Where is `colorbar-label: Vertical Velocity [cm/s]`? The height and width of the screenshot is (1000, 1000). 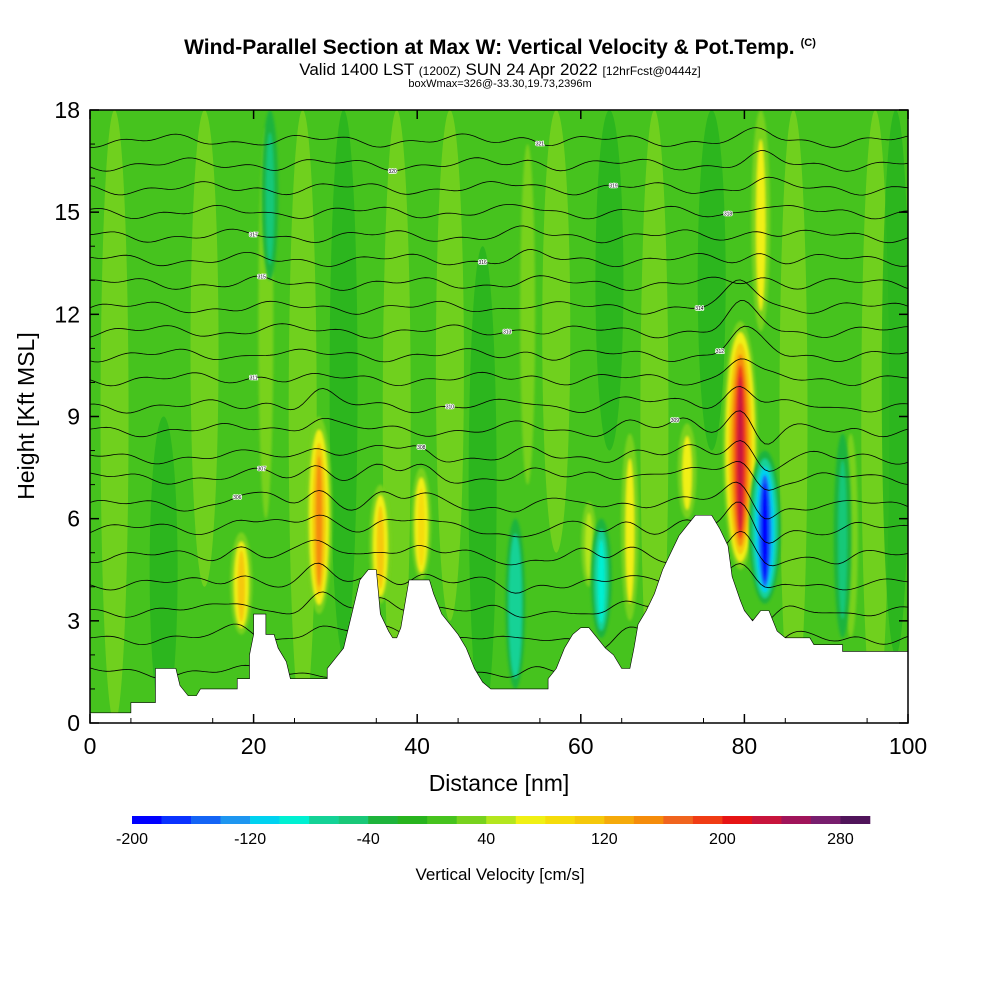 colorbar-label: Vertical Velocity [cm/s] is located at coordinates (499, 874).